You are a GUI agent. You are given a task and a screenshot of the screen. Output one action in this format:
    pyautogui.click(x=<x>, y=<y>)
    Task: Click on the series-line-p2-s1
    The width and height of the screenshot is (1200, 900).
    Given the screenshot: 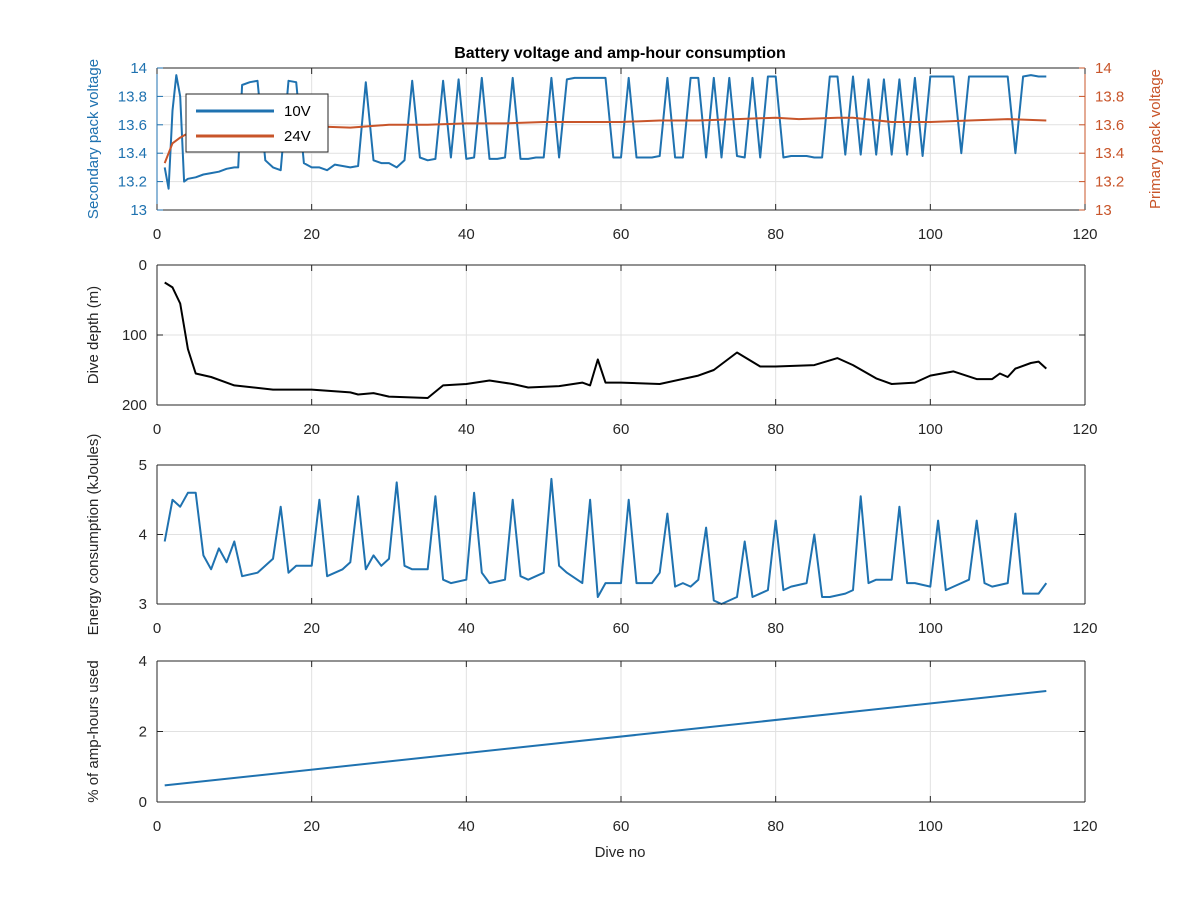 What is the action you would take?
    pyautogui.click(x=605, y=340)
    